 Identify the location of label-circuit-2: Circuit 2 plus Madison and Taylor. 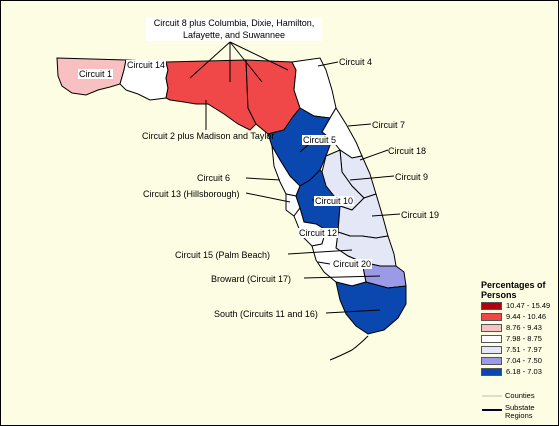
(208, 136).